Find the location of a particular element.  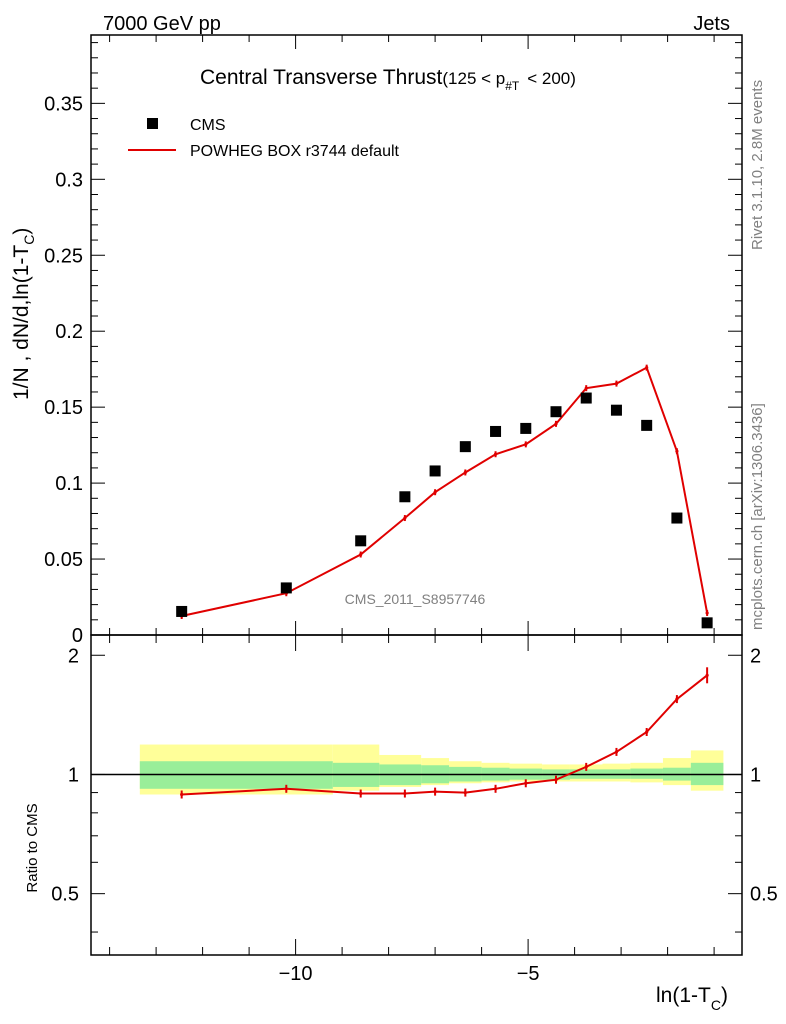

ratio-y-tick-label-right: 1 is located at coordinates (755, 775).